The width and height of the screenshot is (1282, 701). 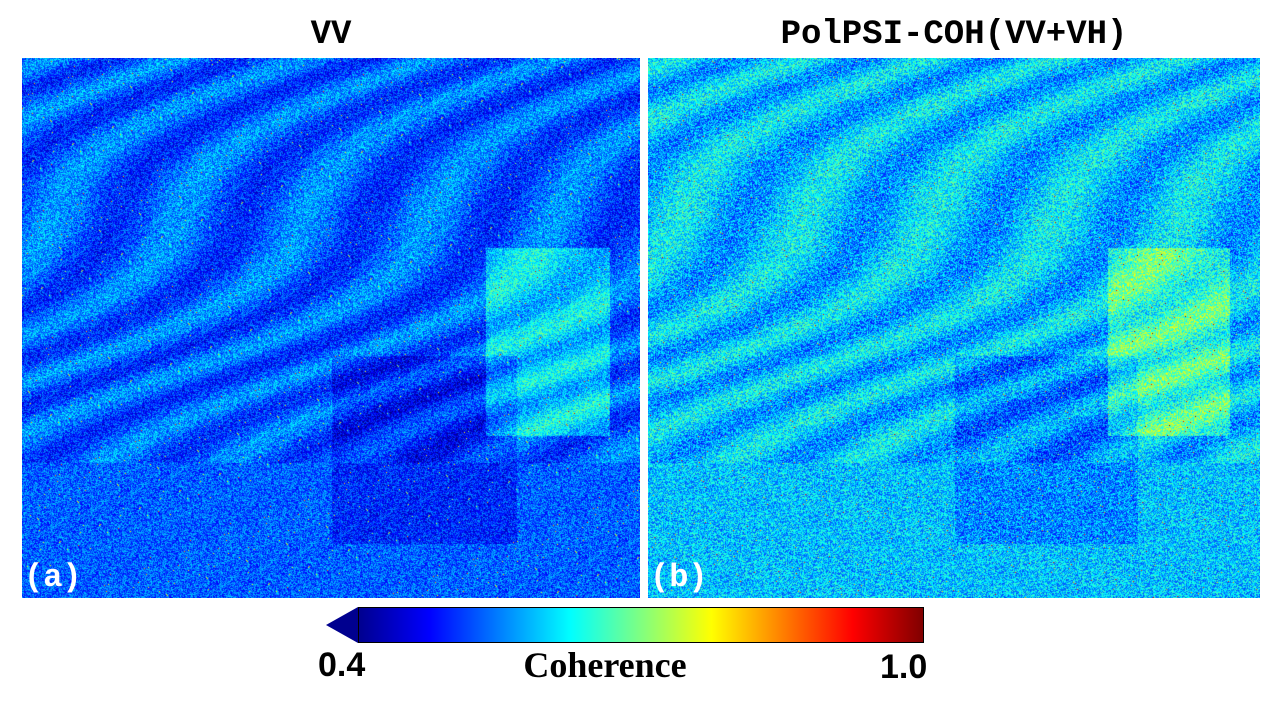 What do you see at coordinates (605, 665) in the screenshot?
I see `colorbar-title: Coherence` at bounding box center [605, 665].